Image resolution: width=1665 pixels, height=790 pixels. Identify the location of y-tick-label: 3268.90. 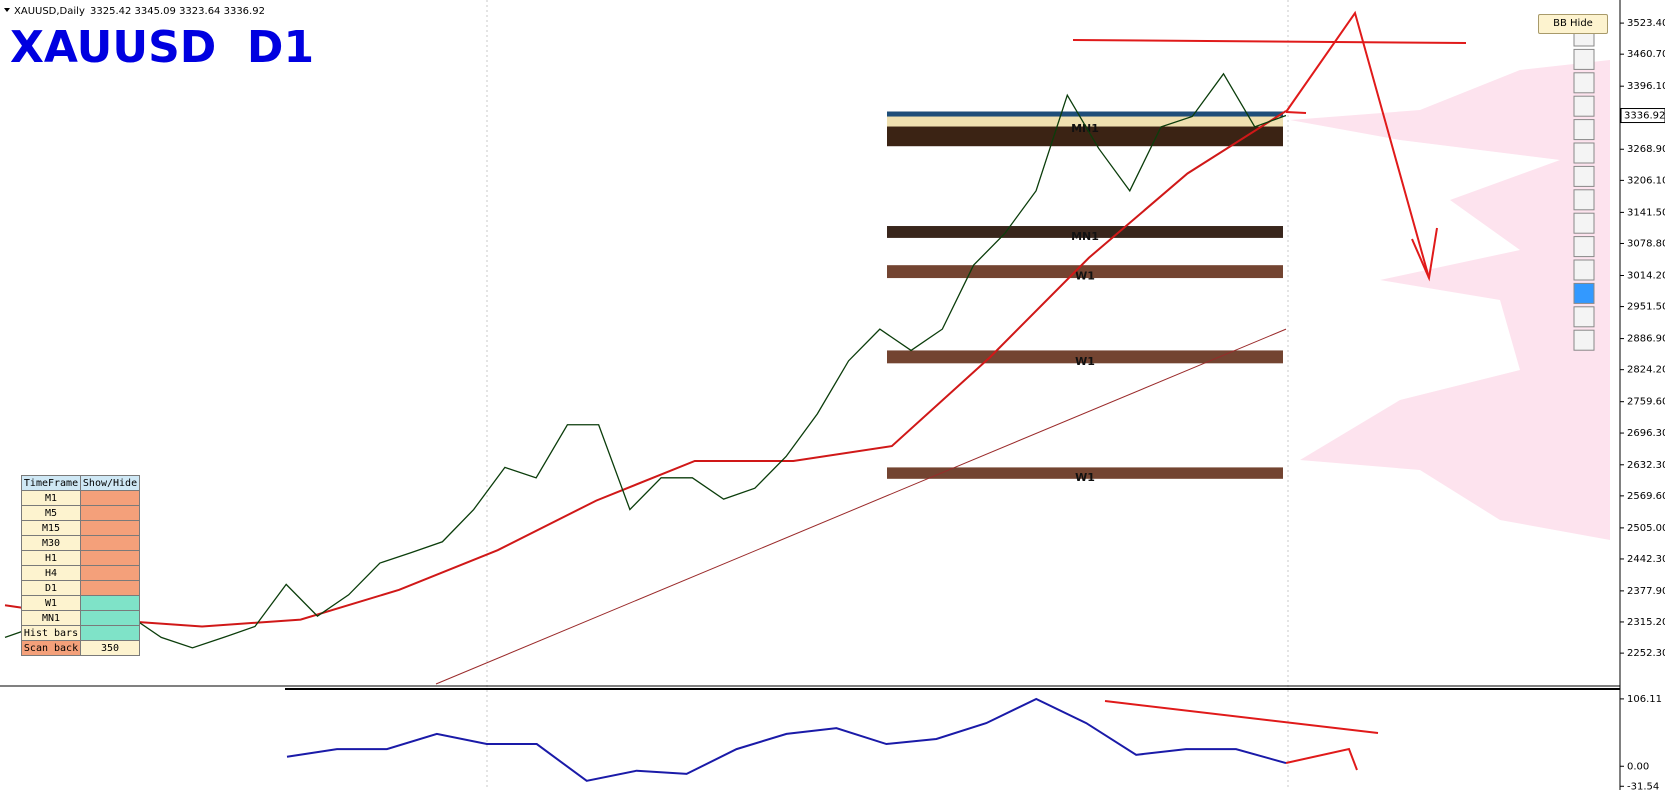
(1646, 149).